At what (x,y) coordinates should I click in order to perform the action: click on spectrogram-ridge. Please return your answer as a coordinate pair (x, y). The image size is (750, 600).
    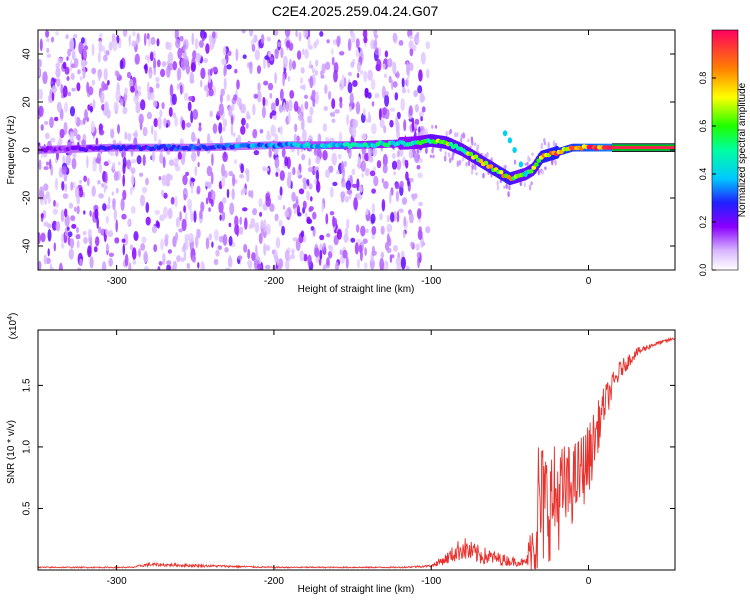
    Looking at the image, I should click on (356, 158).